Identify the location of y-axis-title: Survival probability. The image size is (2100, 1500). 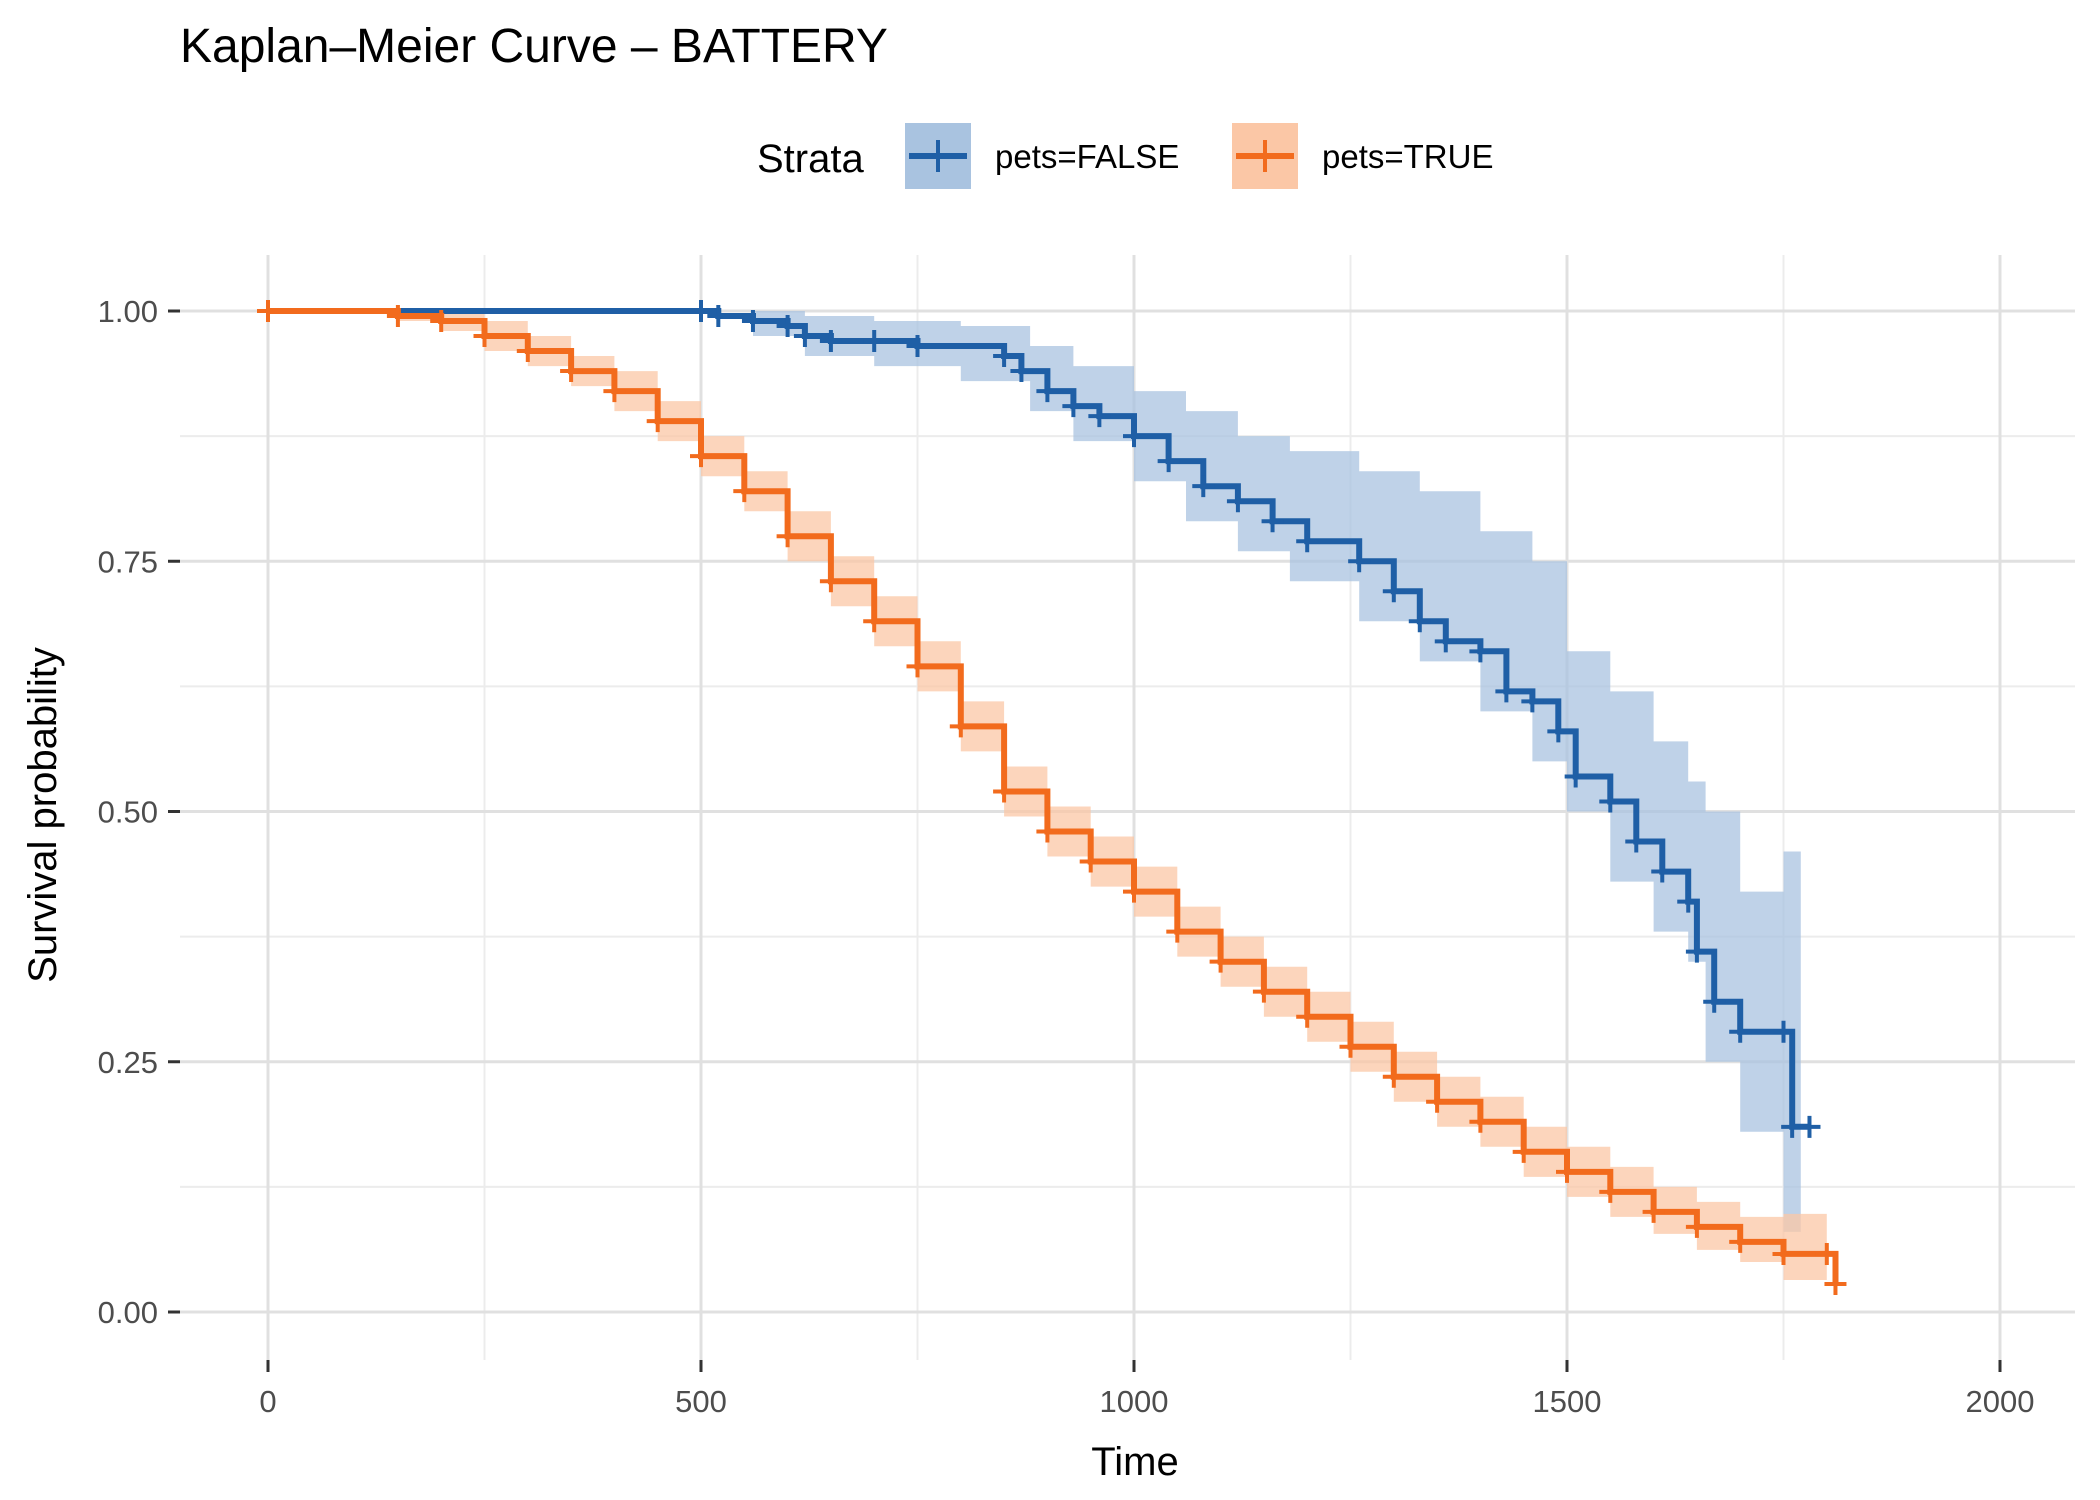
(43, 815).